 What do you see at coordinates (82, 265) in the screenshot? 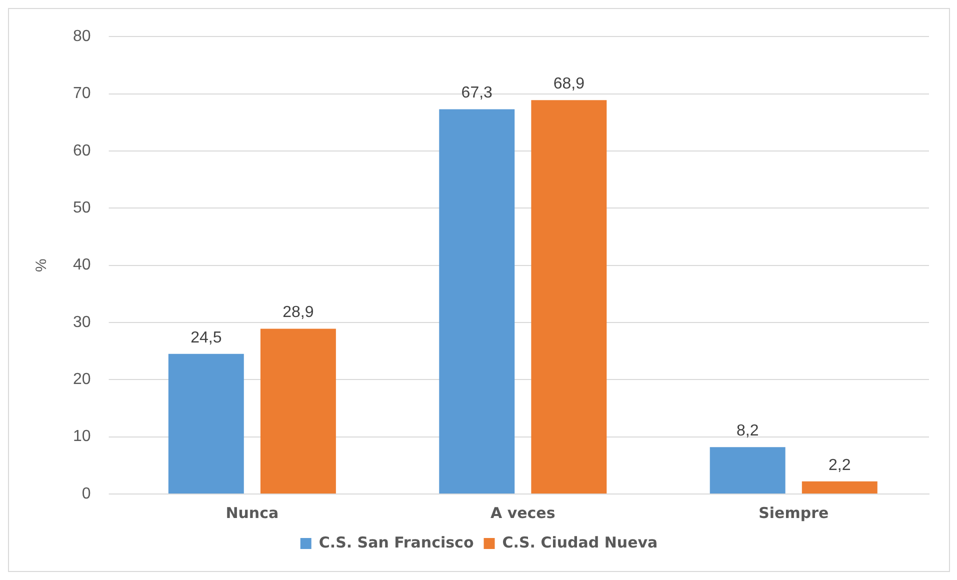
I see `y-tick-label: 40` at bounding box center [82, 265].